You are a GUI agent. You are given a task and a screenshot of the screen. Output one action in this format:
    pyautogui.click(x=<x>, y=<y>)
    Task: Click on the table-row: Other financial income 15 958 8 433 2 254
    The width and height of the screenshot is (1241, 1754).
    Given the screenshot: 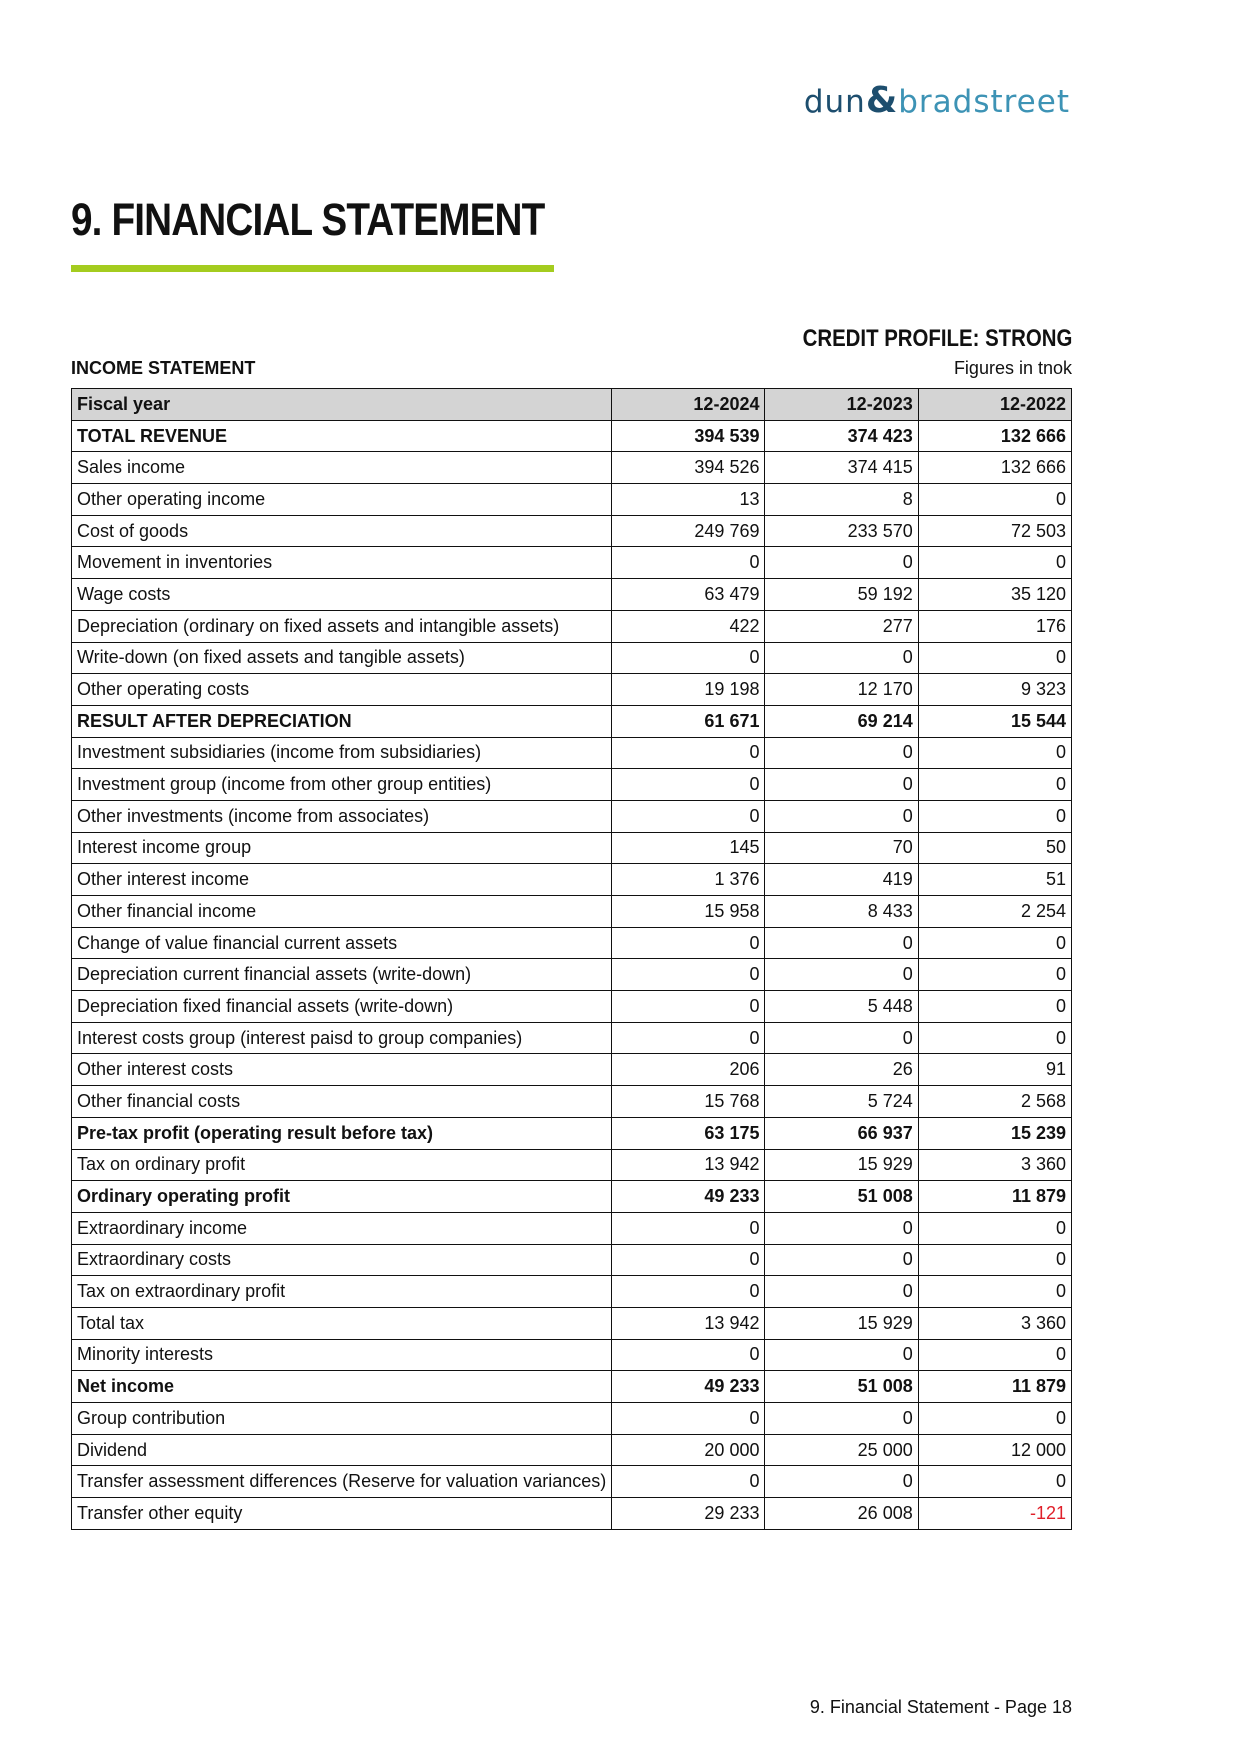 What is the action you would take?
    pyautogui.click(x=571, y=911)
    